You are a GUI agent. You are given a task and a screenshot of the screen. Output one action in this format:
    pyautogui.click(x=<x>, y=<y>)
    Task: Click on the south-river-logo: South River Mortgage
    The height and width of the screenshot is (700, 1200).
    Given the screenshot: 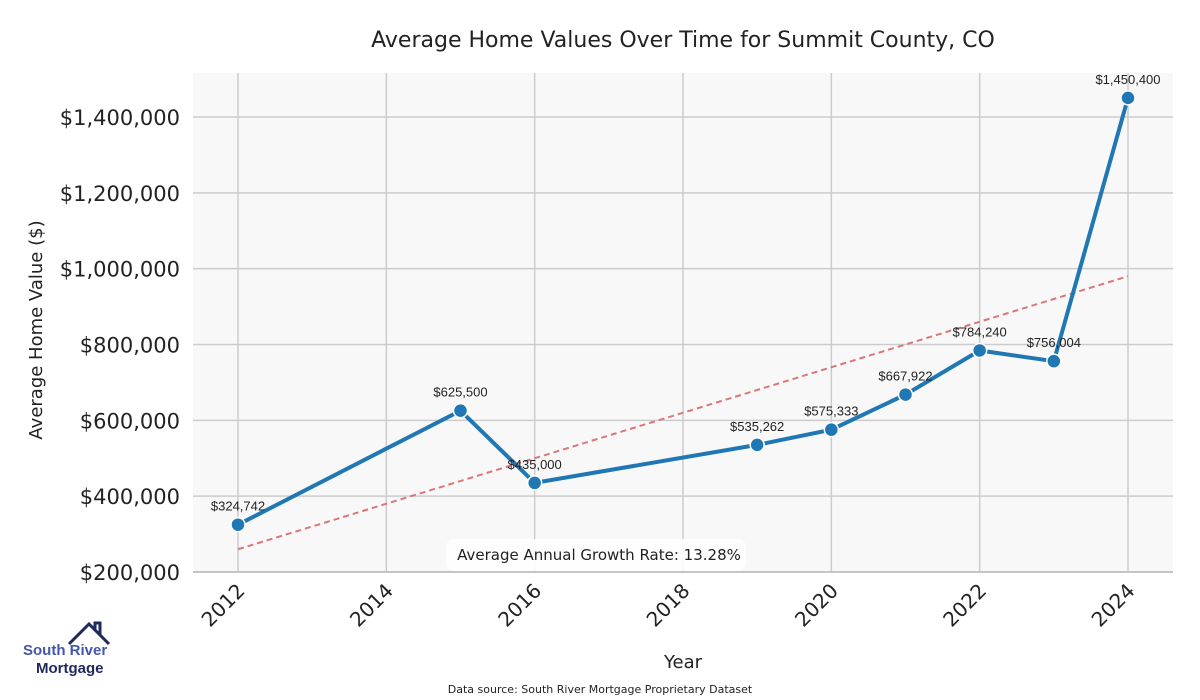 What is the action you would take?
    pyautogui.click(x=70, y=650)
    